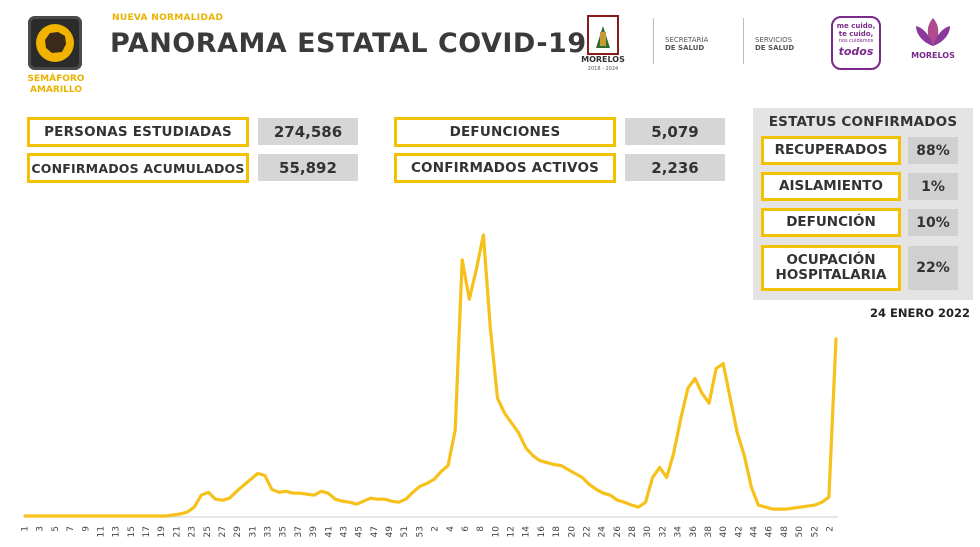 Image resolution: width=980 pixels, height=547 pixels. What do you see at coordinates (147, 531) in the screenshot?
I see `x-tick-label: 17` at bounding box center [147, 531].